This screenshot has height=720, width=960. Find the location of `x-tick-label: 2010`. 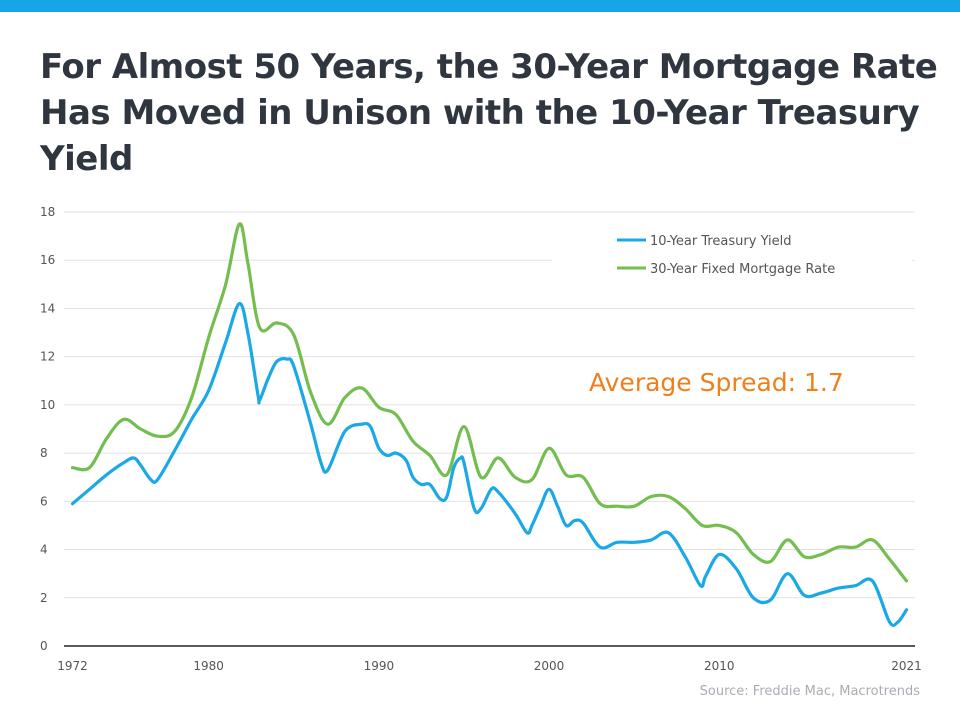

x-tick-label: 2010 is located at coordinates (719, 666).